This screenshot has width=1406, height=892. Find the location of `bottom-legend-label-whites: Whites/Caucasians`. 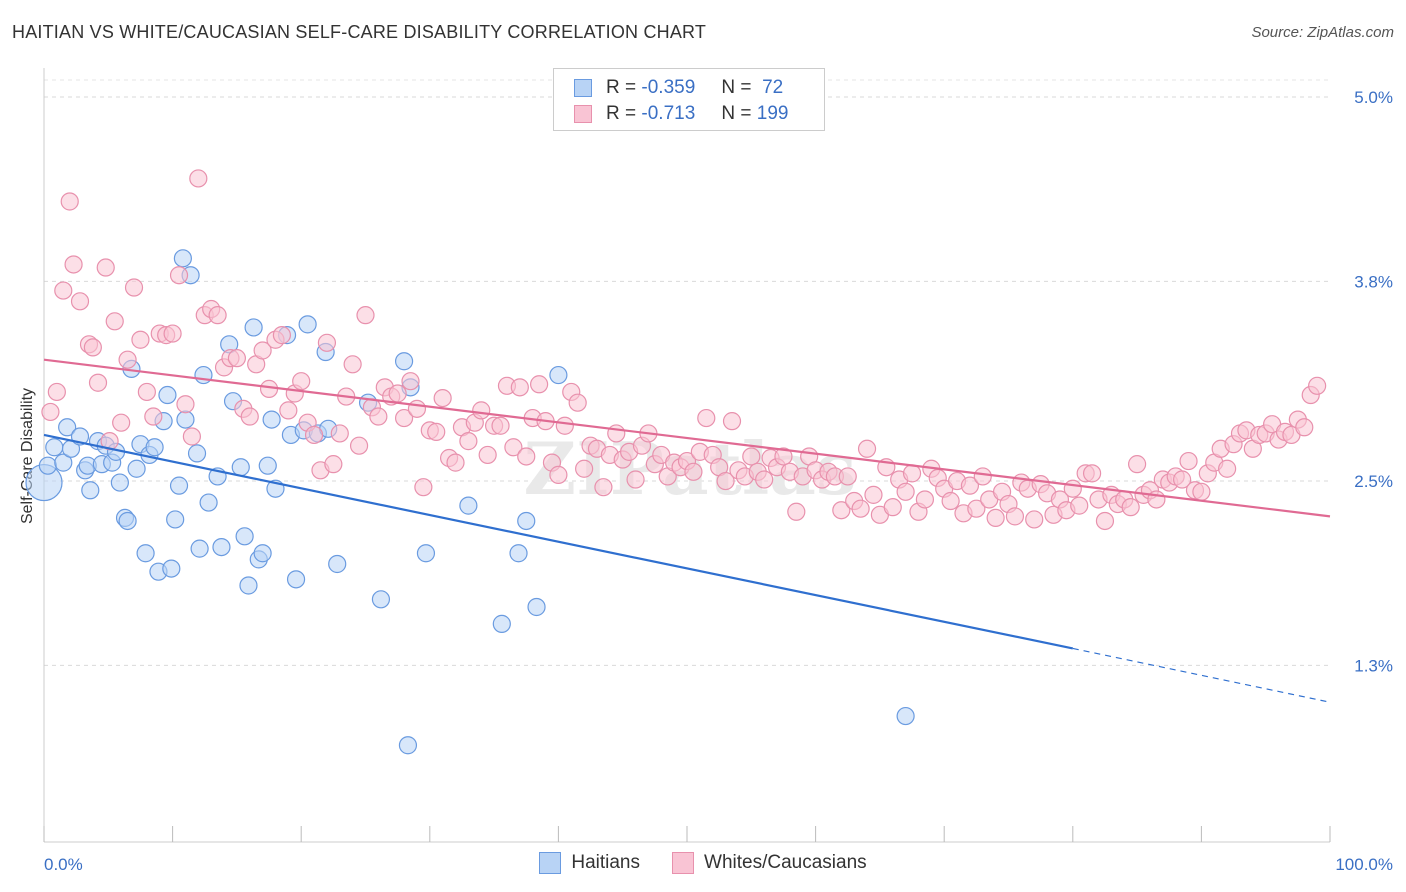

bottom-legend-label-whites: Whites/Caucasians is located at coordinates (785, 862).